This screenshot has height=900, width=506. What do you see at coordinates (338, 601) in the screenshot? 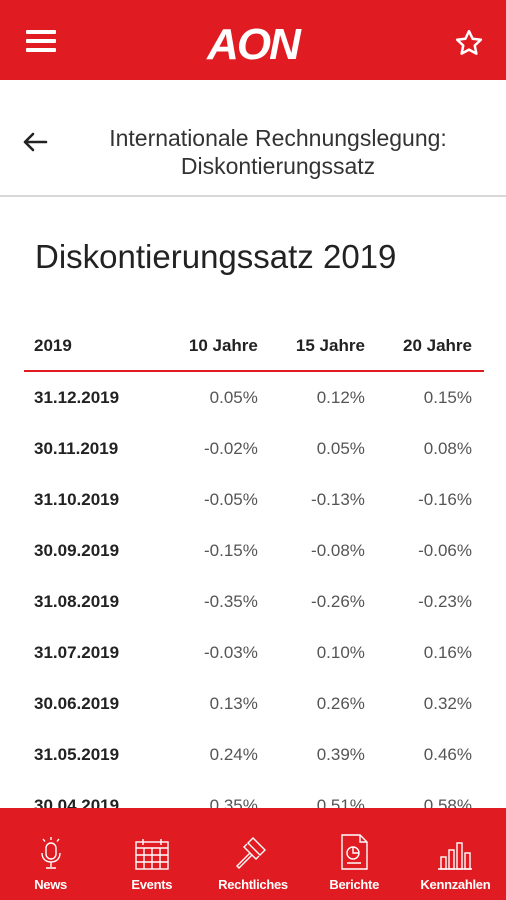
I see `rate-15y-cell: -0.26%` at bounding box center [338, 601].